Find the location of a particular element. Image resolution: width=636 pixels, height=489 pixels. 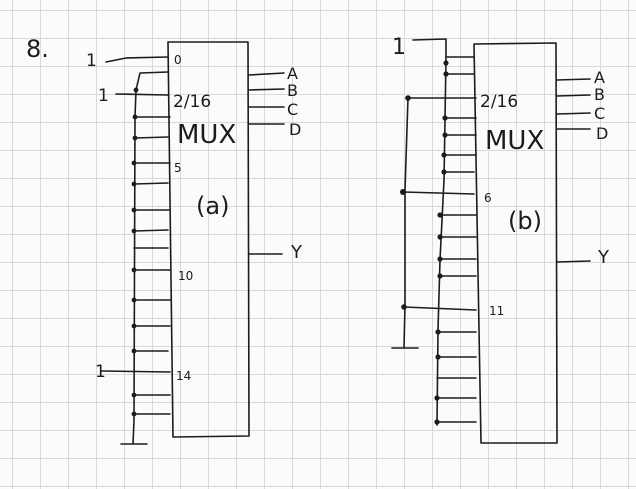

mux-a-select-label-d: D is located at coordinates (295, 129).